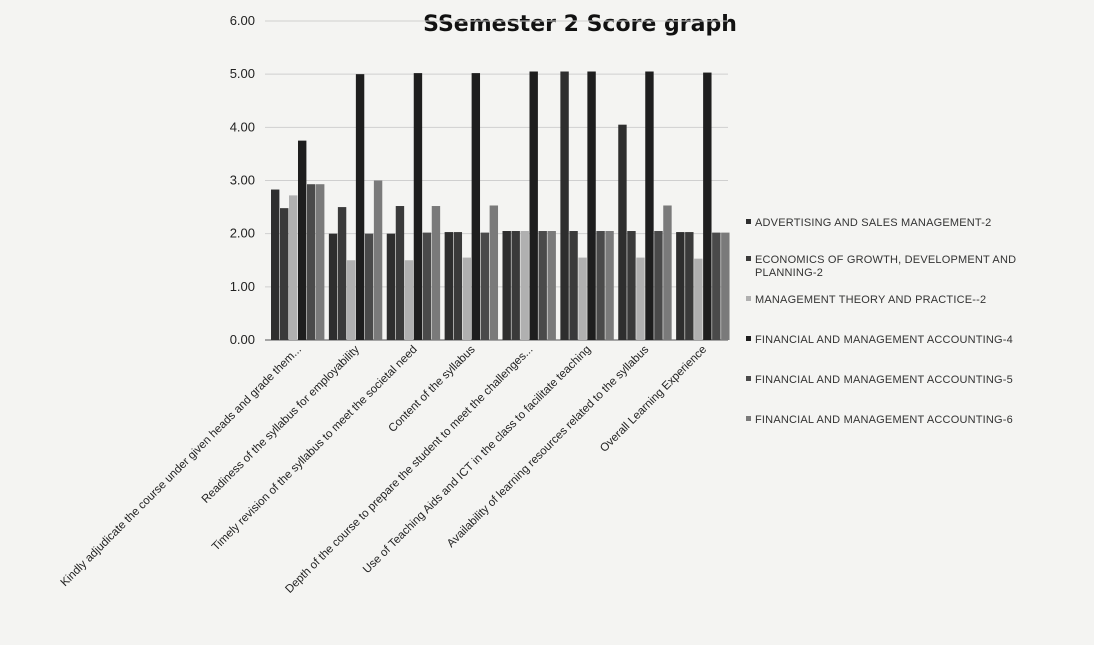 Image resolution: width=1094 pixels, height=645 pixels. I want to click on y-axis: 0.00 1.00 2.00 3.00 4.00 5.00 6.00, so click(242, 180).